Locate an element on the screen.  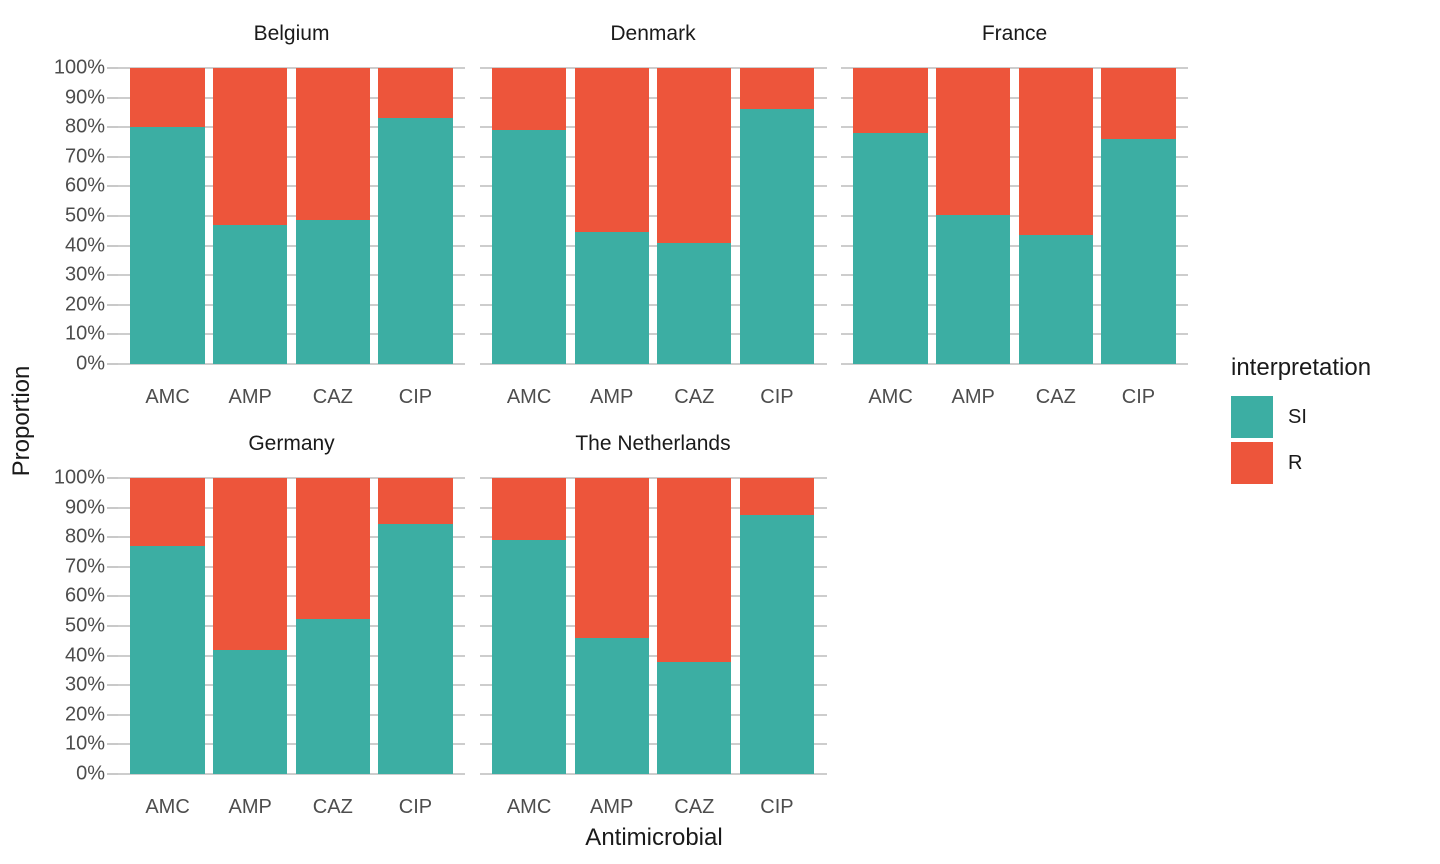
bar-amc is located at coordinates (167, 216).